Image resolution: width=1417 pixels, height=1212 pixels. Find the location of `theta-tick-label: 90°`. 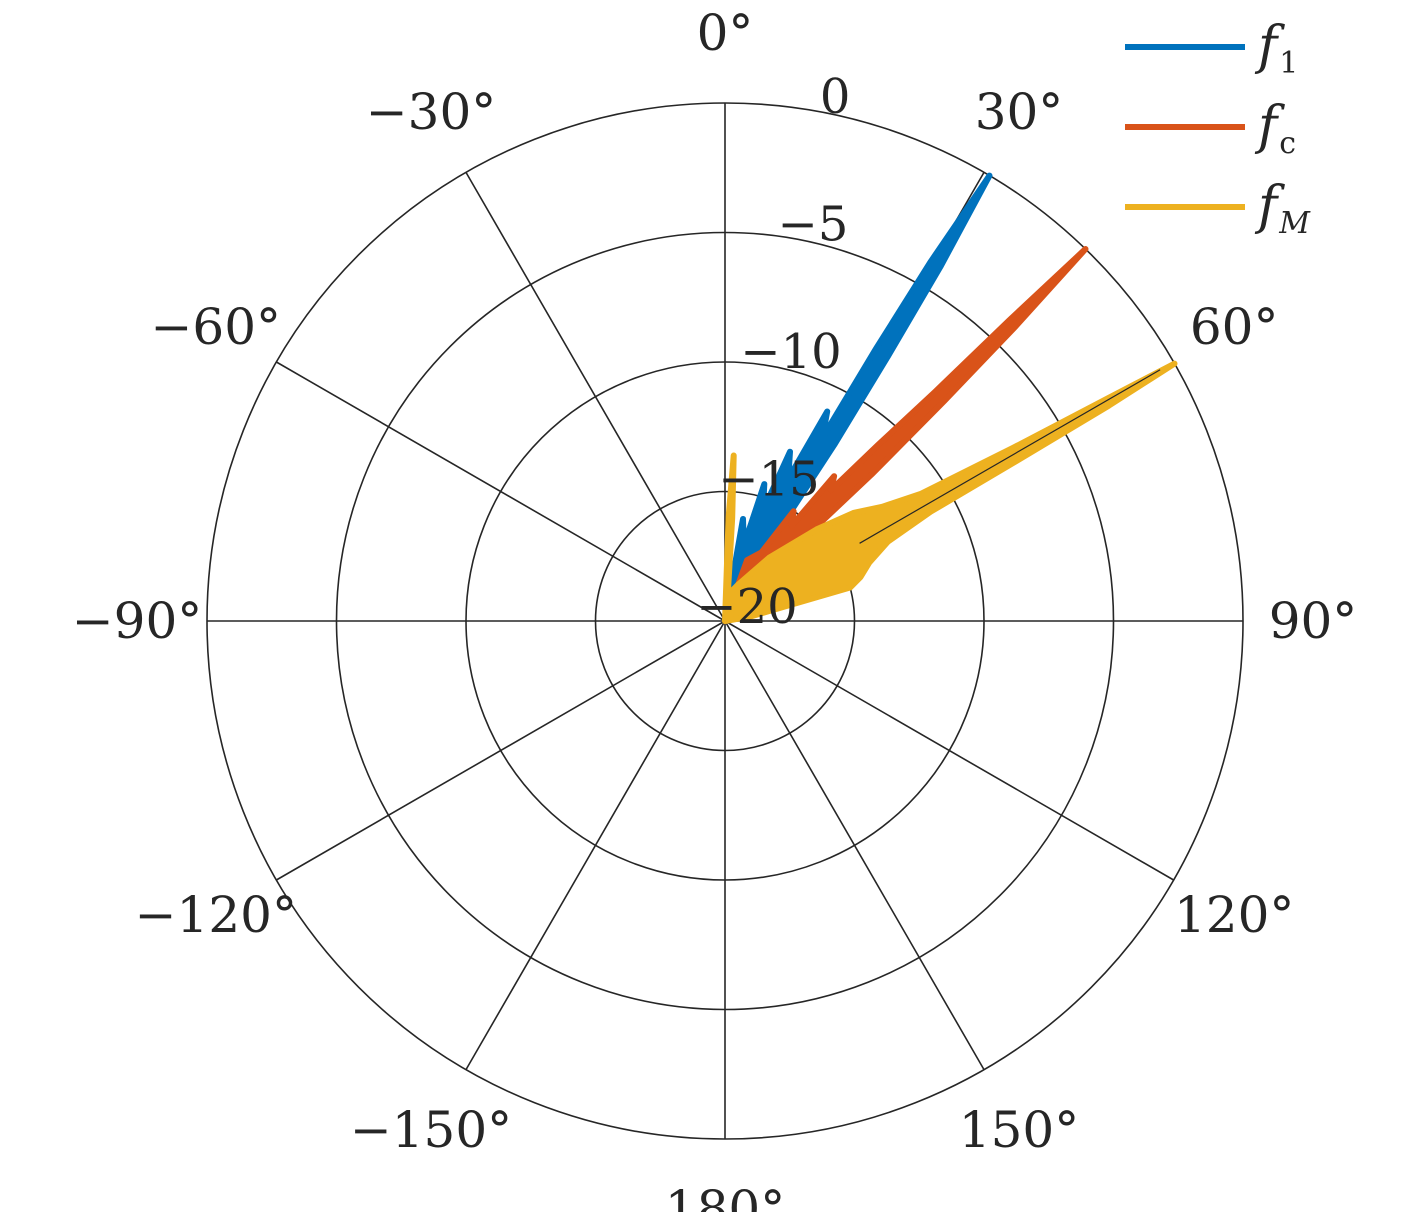

theta-tick-label: 90° is located at coordinates (1313, 621).